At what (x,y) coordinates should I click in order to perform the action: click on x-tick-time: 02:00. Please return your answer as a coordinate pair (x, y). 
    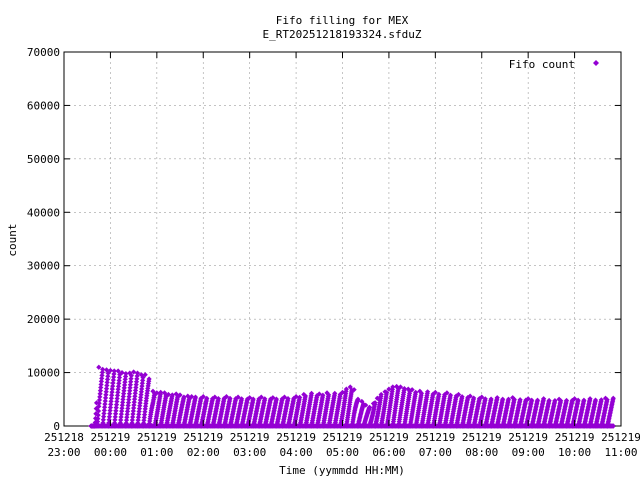
    Looking at the image, I should click on (203, 452).